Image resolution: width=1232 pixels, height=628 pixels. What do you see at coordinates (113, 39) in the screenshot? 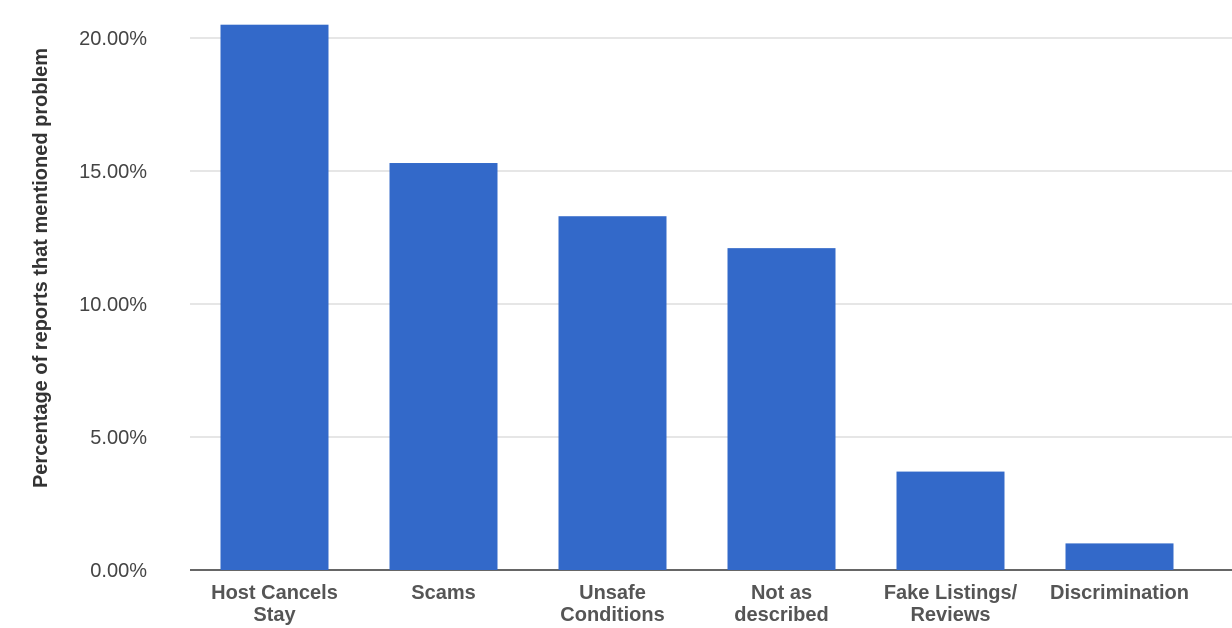
I see `y-tick-label: 20.00%` at bounding box center [113, 39].